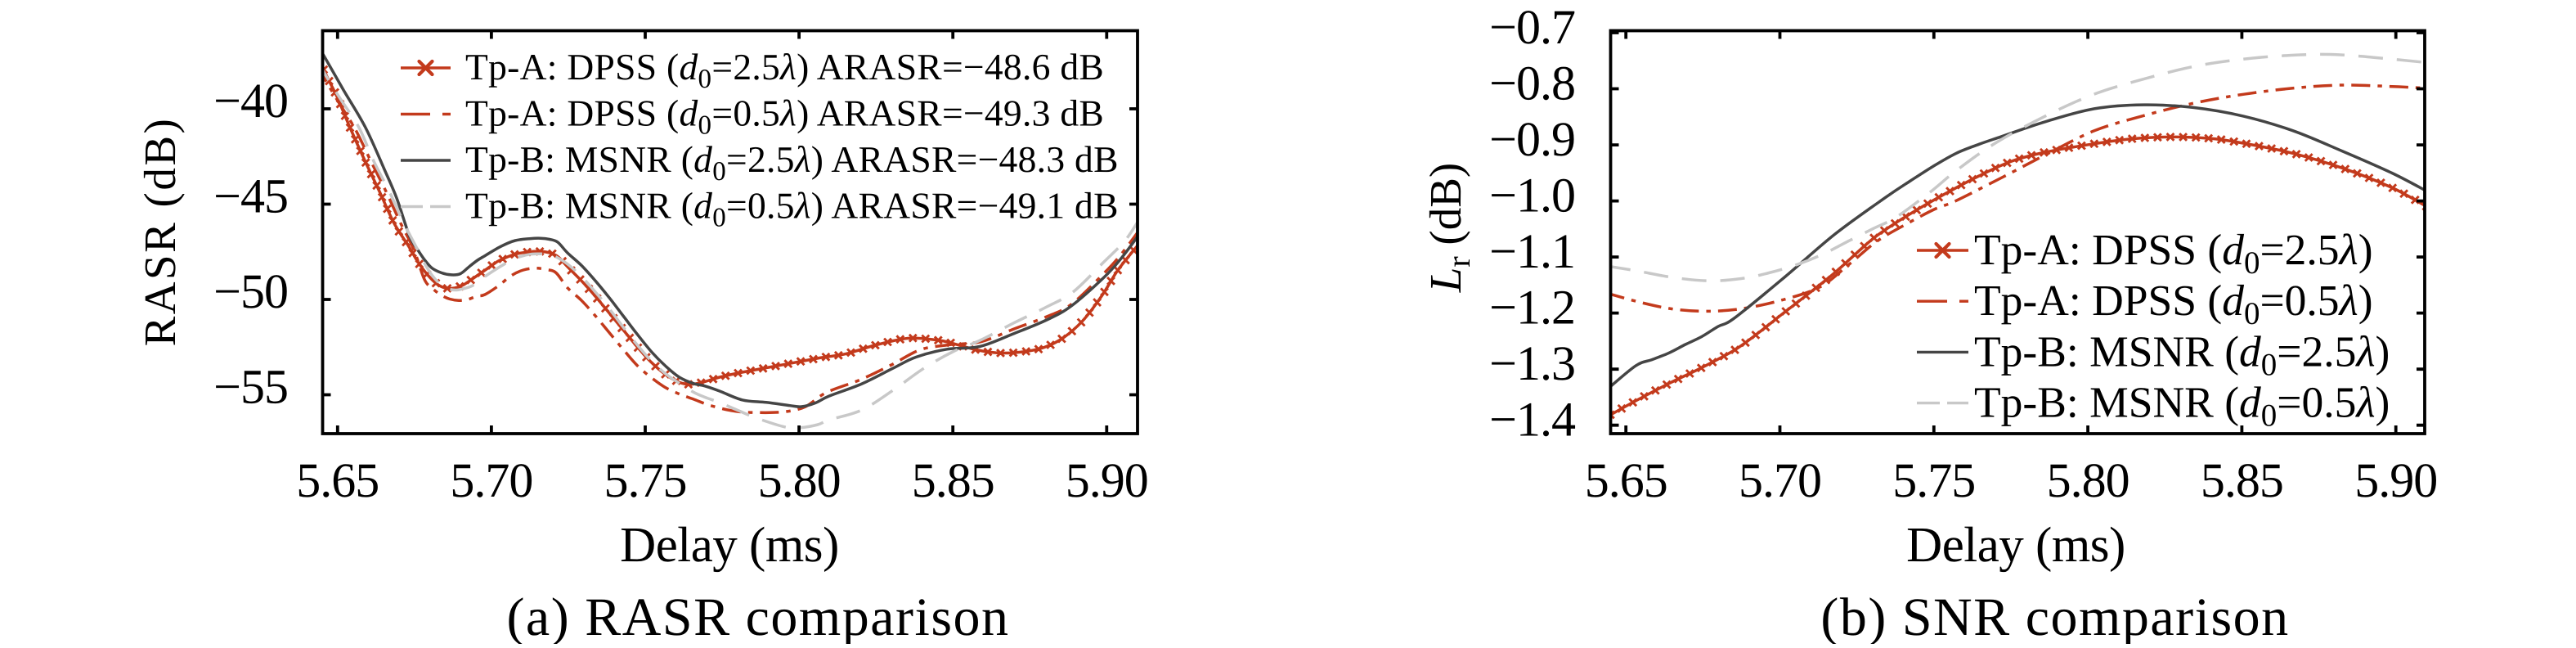 Image resolution: width=2576 pixels, height=648 pixels. Describe the element at coordinates (2182, 406) in the screenshot. I see `svg-text: Tp-B: MSNR (d0=0.5λ)` at that location.